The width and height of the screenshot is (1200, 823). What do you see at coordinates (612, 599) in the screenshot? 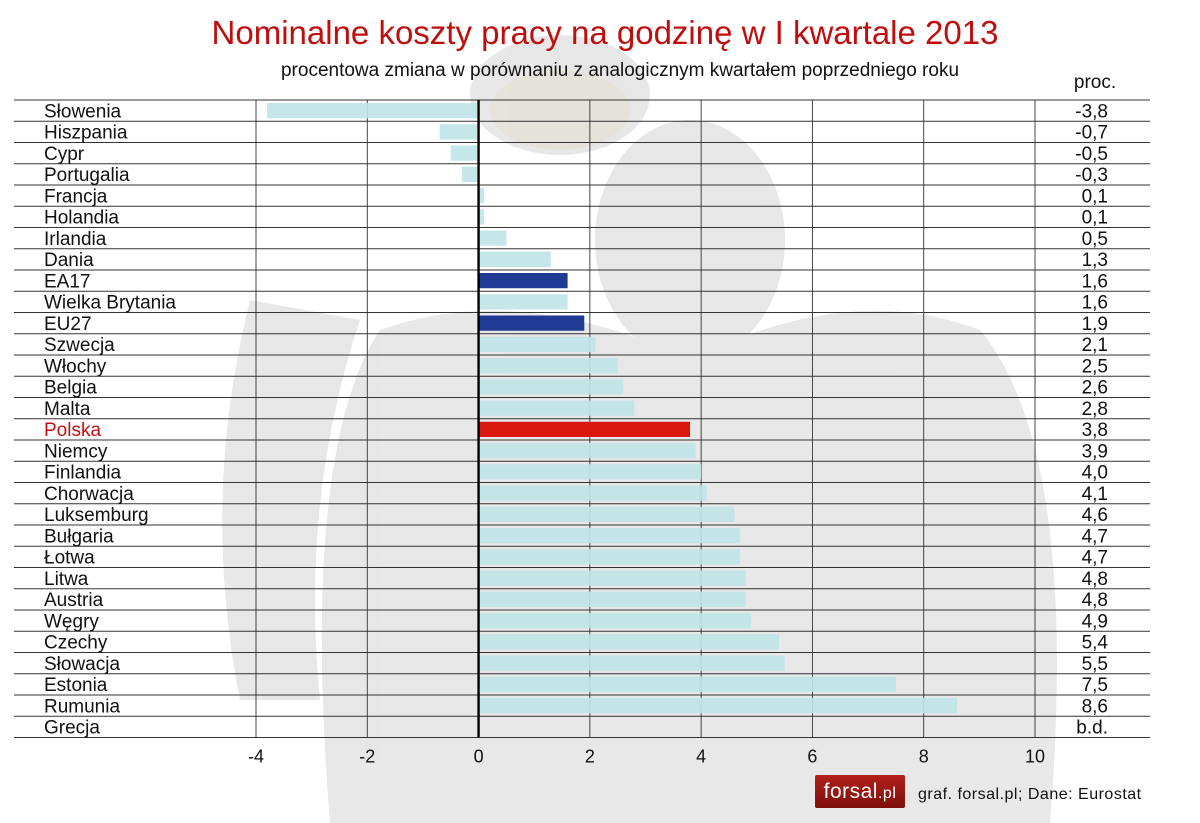
I see `bar-austria` at bounding box center [612, 599].